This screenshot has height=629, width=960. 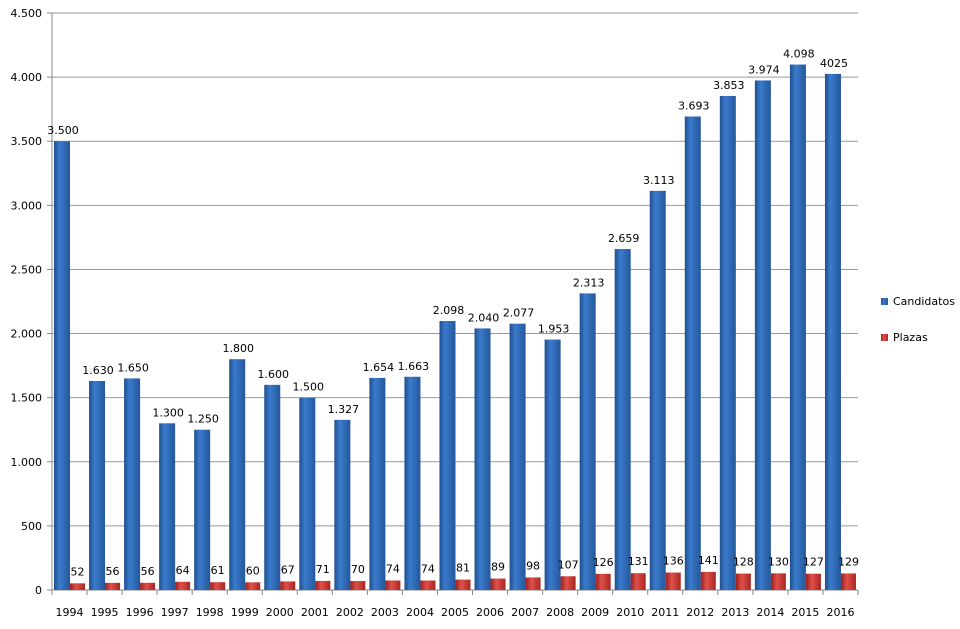 I want to click on y-tick-label: 1.000, so click(x=27, y=462).